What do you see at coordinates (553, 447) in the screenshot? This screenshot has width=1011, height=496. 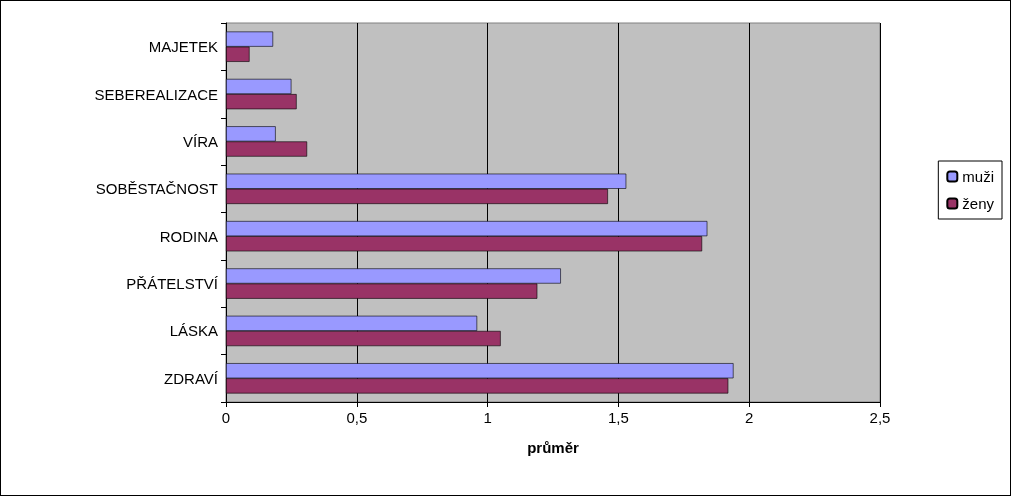 I see `x-axis-title: průměr` at bounding box center [553, 447].